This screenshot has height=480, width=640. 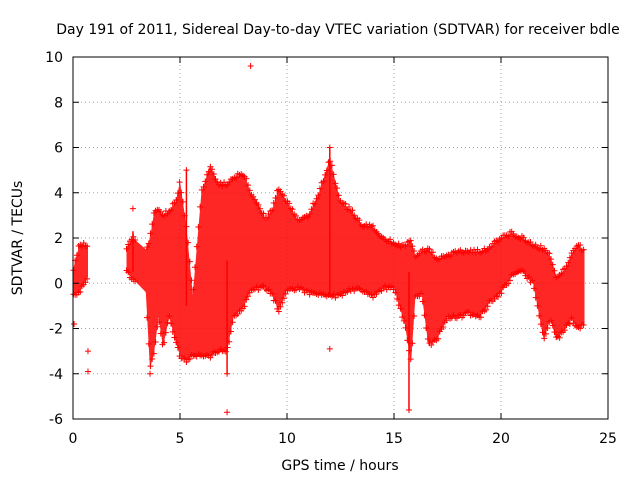 I want to click on x-tick-labels: 0 5 10 15 20 25, so click(x=343, y=439).